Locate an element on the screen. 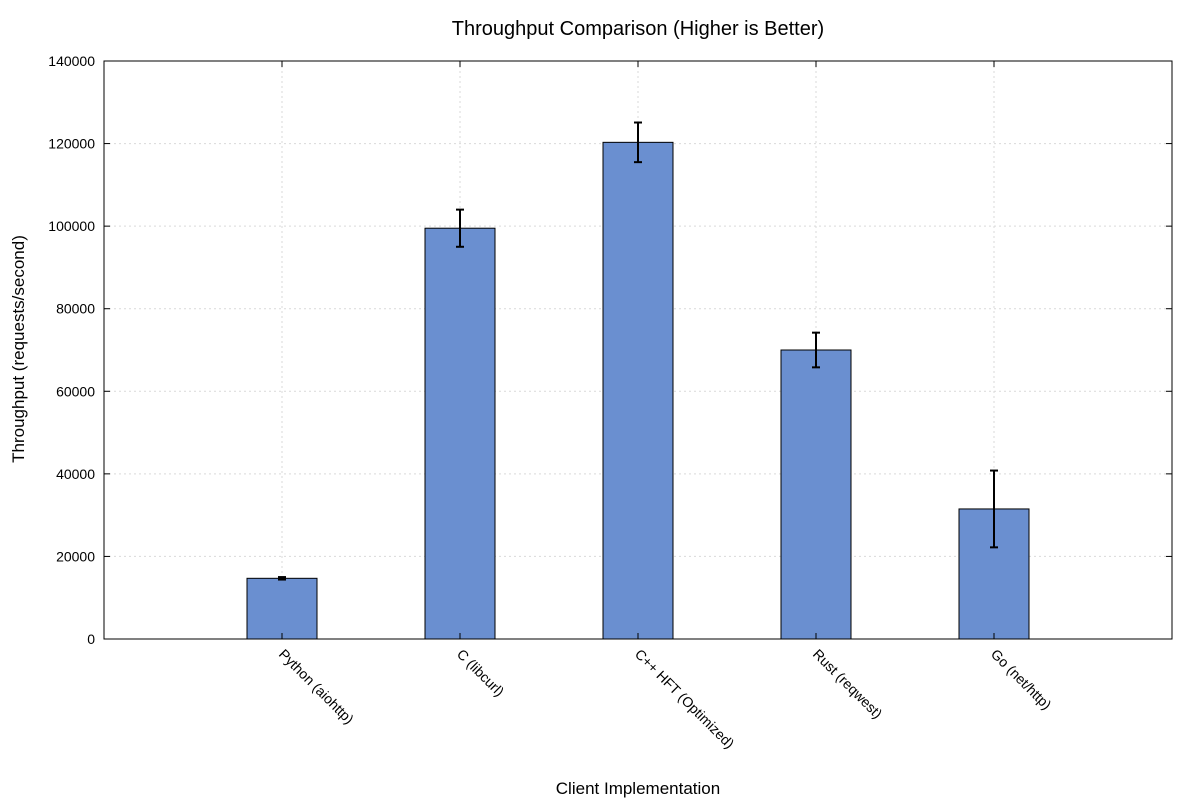 This screenshot has height=805, width=1200. y-tick-label: 80000 is located at coordinates (75, 309).